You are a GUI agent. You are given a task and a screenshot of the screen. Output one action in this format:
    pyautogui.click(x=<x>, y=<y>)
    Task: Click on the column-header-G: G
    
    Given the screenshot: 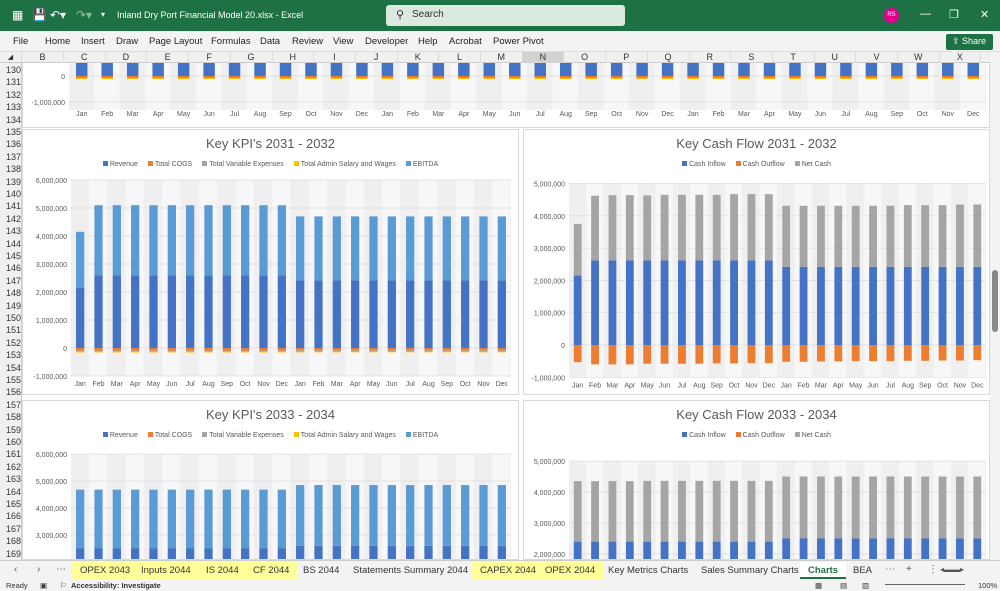 What is the action you would take?
    pyautogui.click(x=252, y=57)
    